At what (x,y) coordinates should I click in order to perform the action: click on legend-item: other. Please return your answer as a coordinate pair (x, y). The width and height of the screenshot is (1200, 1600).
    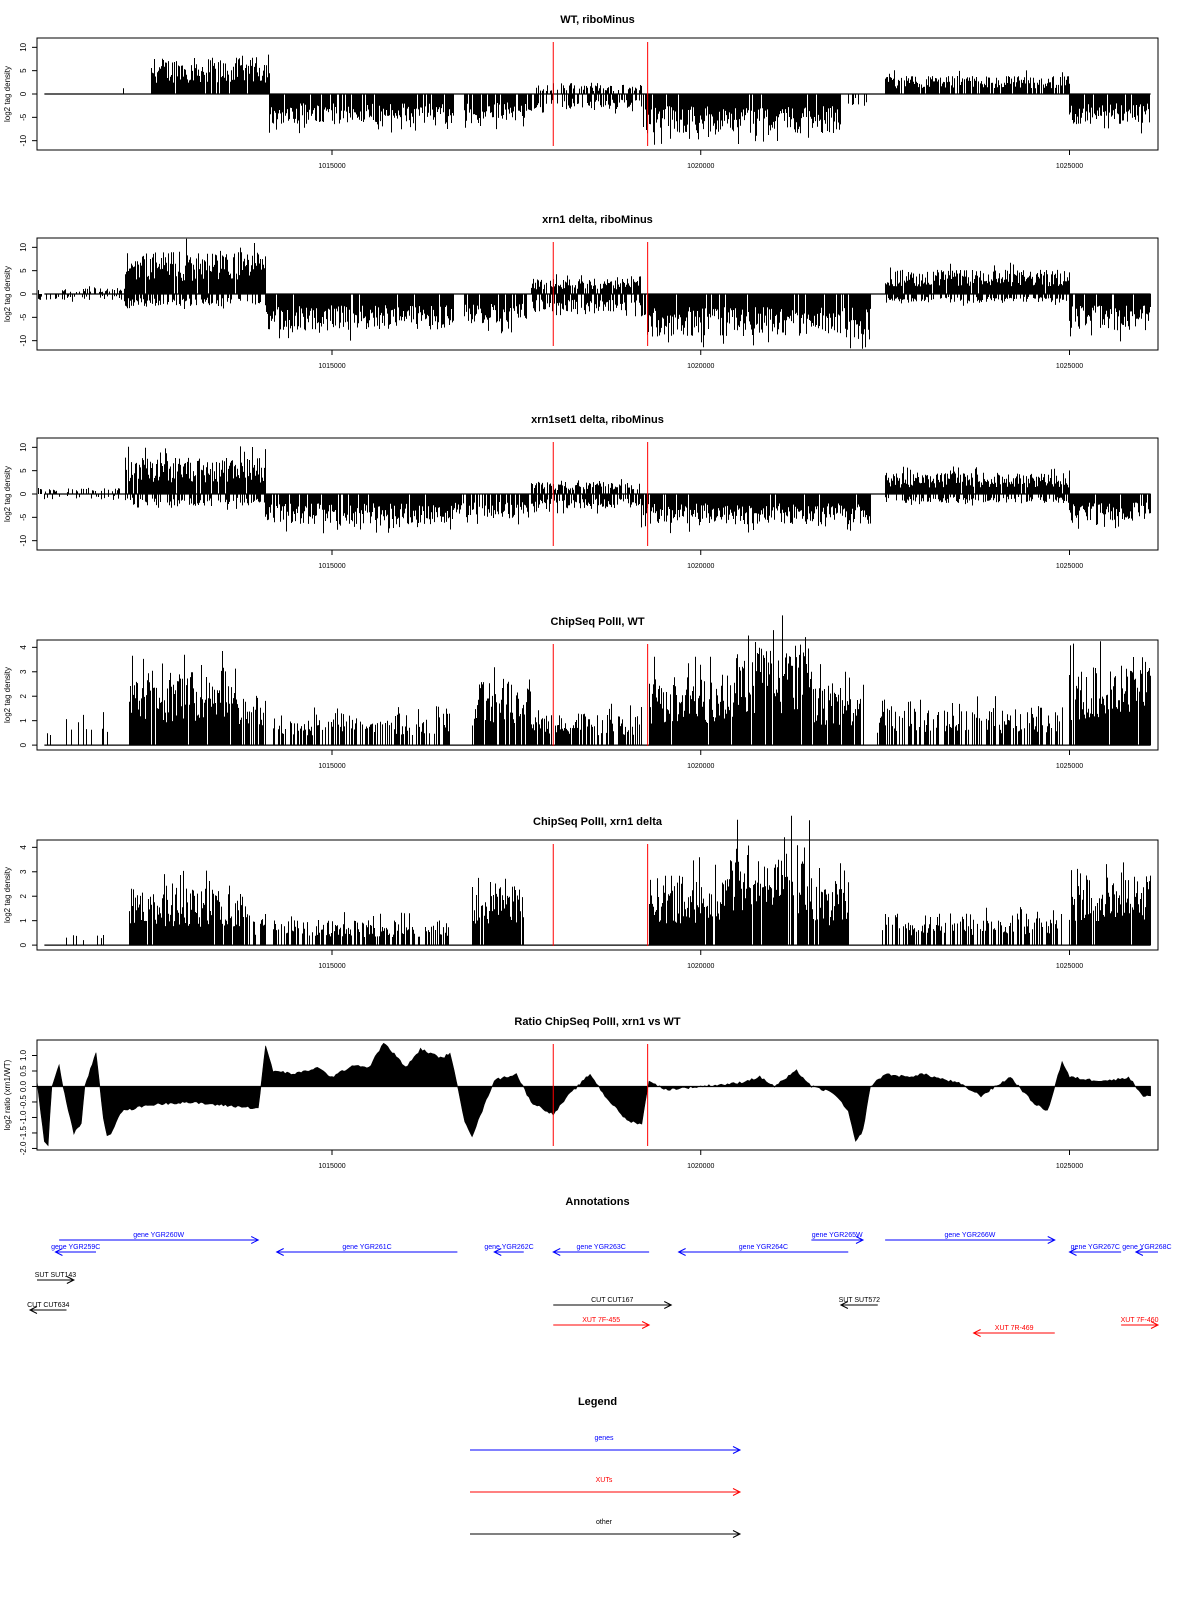
    Looking at the image, I should click on (606, 1528).